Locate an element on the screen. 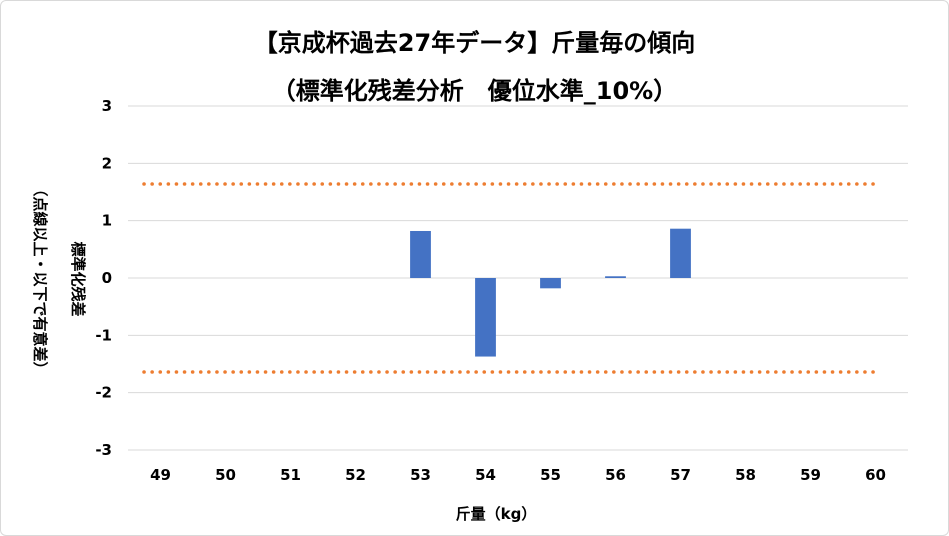 Image resolution: width=949 pixels, height=536 pixels. x-tick-label: 53 is located at coordinates (420, 475).